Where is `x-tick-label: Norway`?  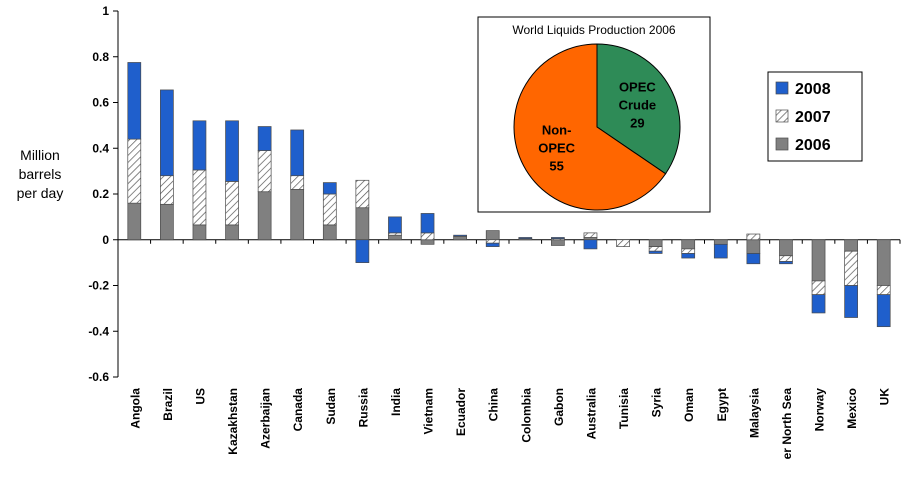 x-tick-label: Norway is located at coordinates (820, 410).